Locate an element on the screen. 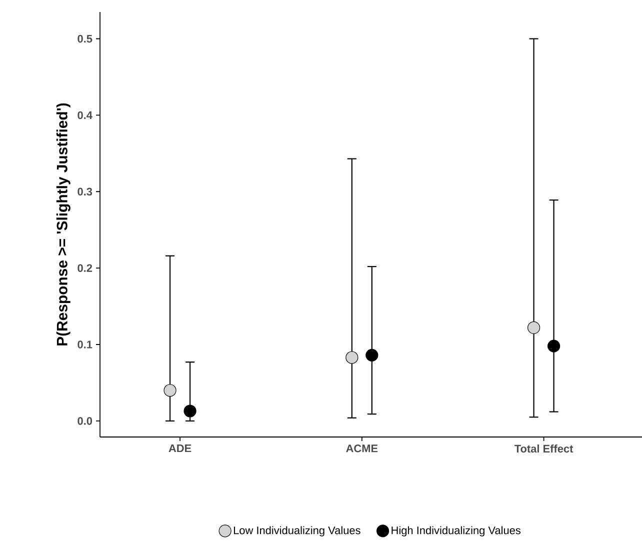  y-axis-title: P(Response >= 'Slightly Justified') is located at coordinates (63, 224).